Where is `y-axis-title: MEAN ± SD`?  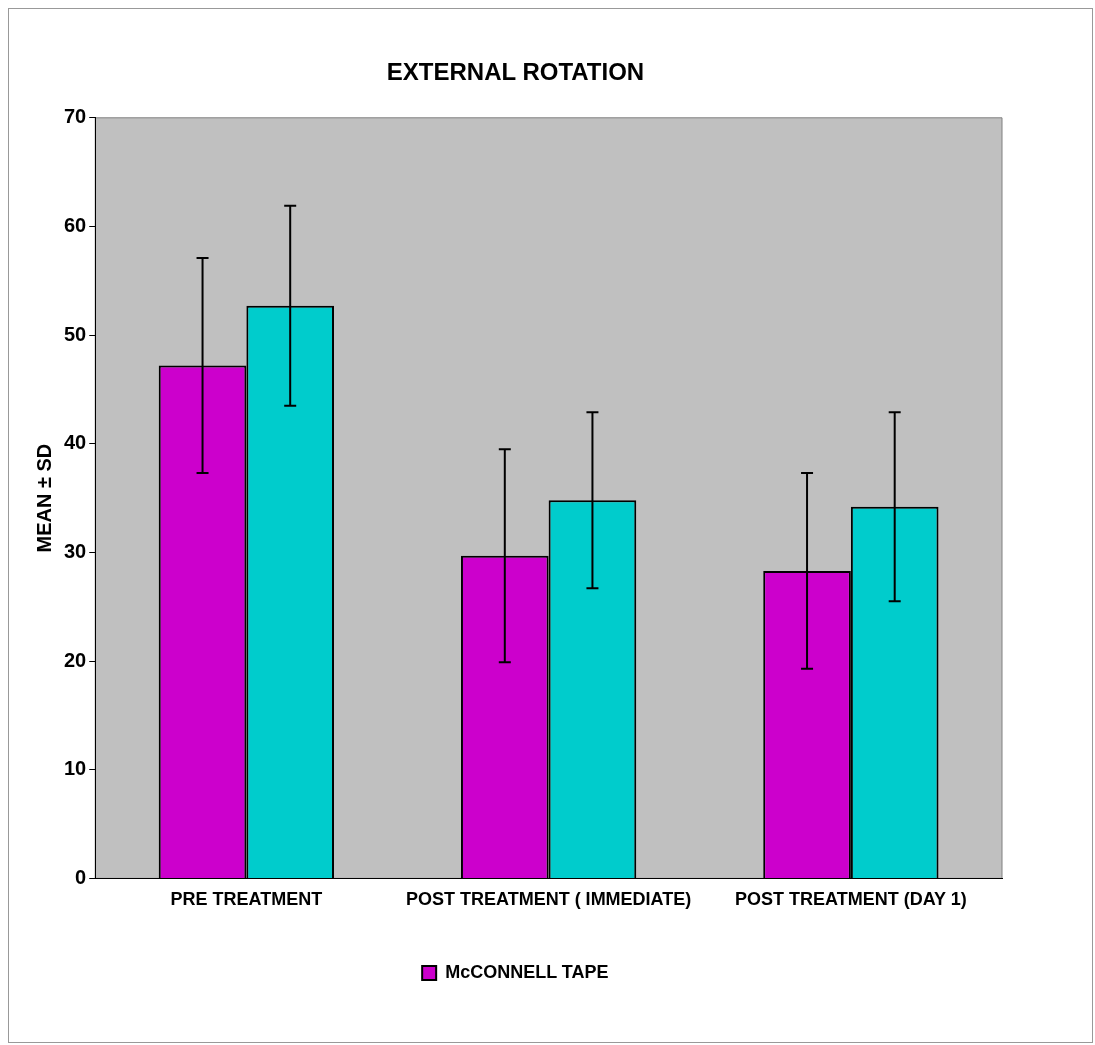
y-axis-title: MEAN ± SD is located at coordinates (43, 498).